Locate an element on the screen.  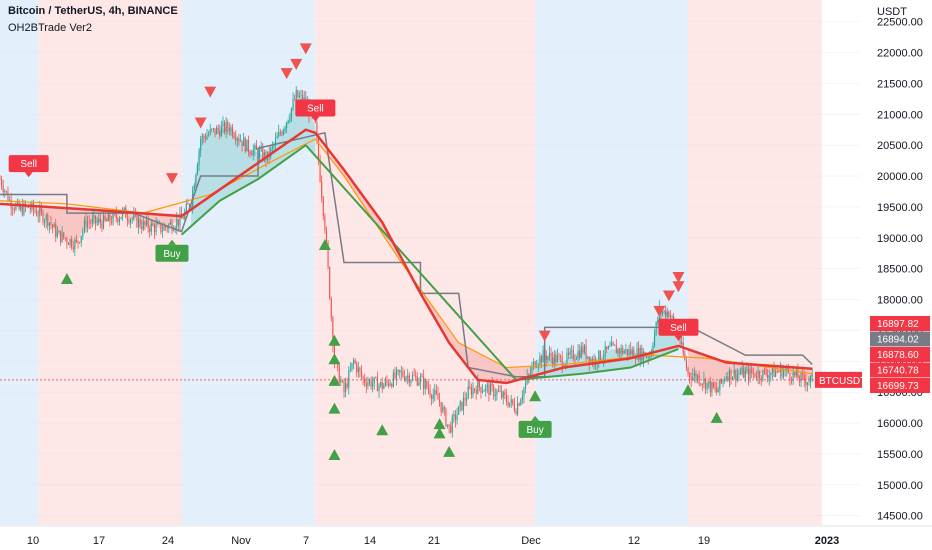
price-tick-label: 16000.00 is located at coordinates (900, 424).